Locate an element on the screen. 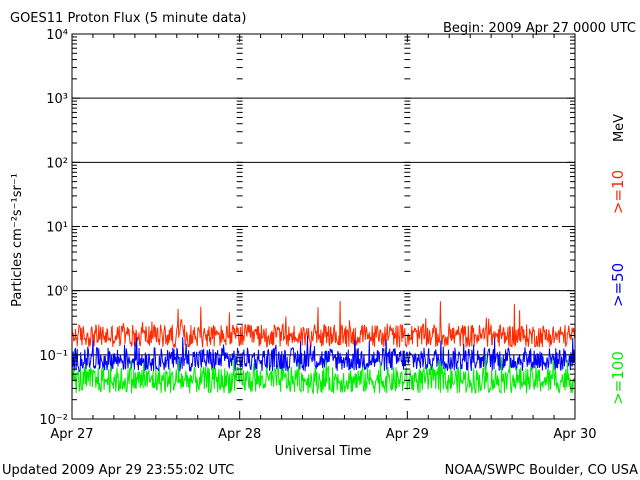 This screenshot has height=480, width=640. y-tick-labels: 10⁴ 10³ 10² 10¹ 10⁰ 10⁻¹ 10⁻² is located at coordinates (53, 228).